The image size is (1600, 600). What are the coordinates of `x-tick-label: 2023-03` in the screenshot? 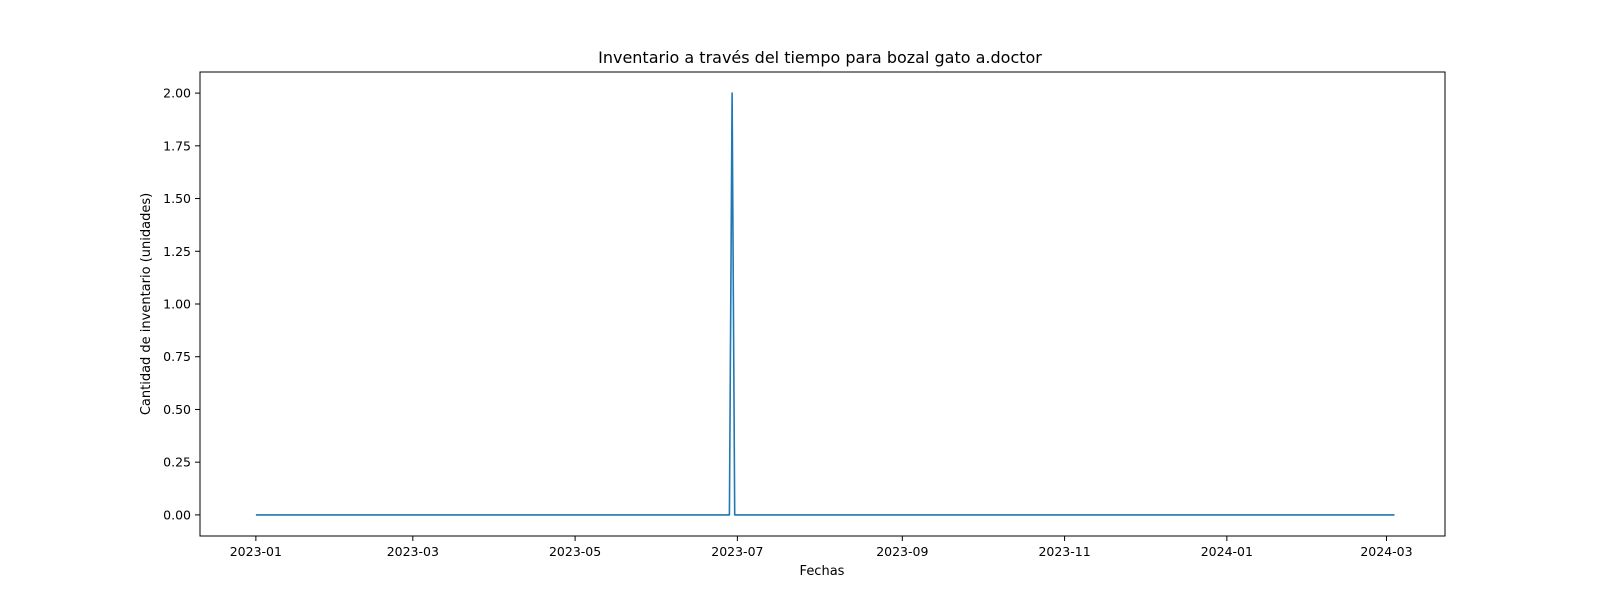 It's located at (413, 551).